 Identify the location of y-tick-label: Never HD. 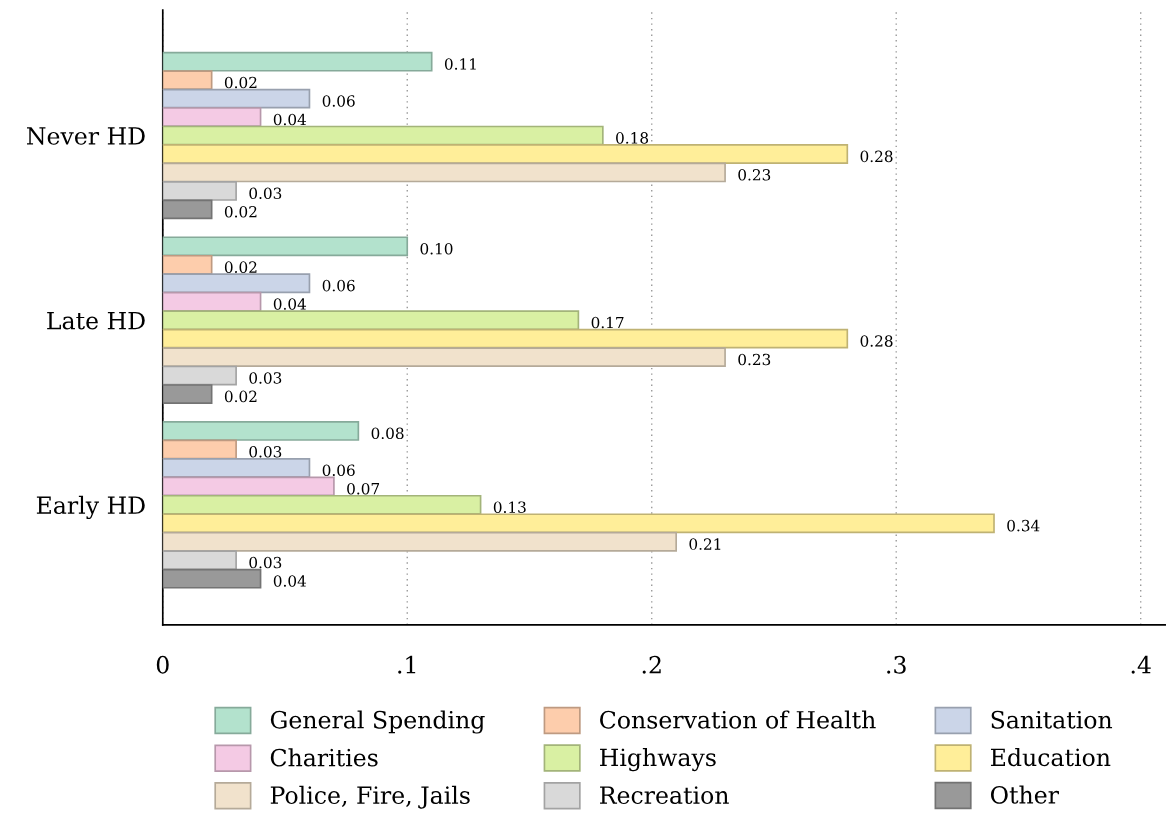
(86, 136).